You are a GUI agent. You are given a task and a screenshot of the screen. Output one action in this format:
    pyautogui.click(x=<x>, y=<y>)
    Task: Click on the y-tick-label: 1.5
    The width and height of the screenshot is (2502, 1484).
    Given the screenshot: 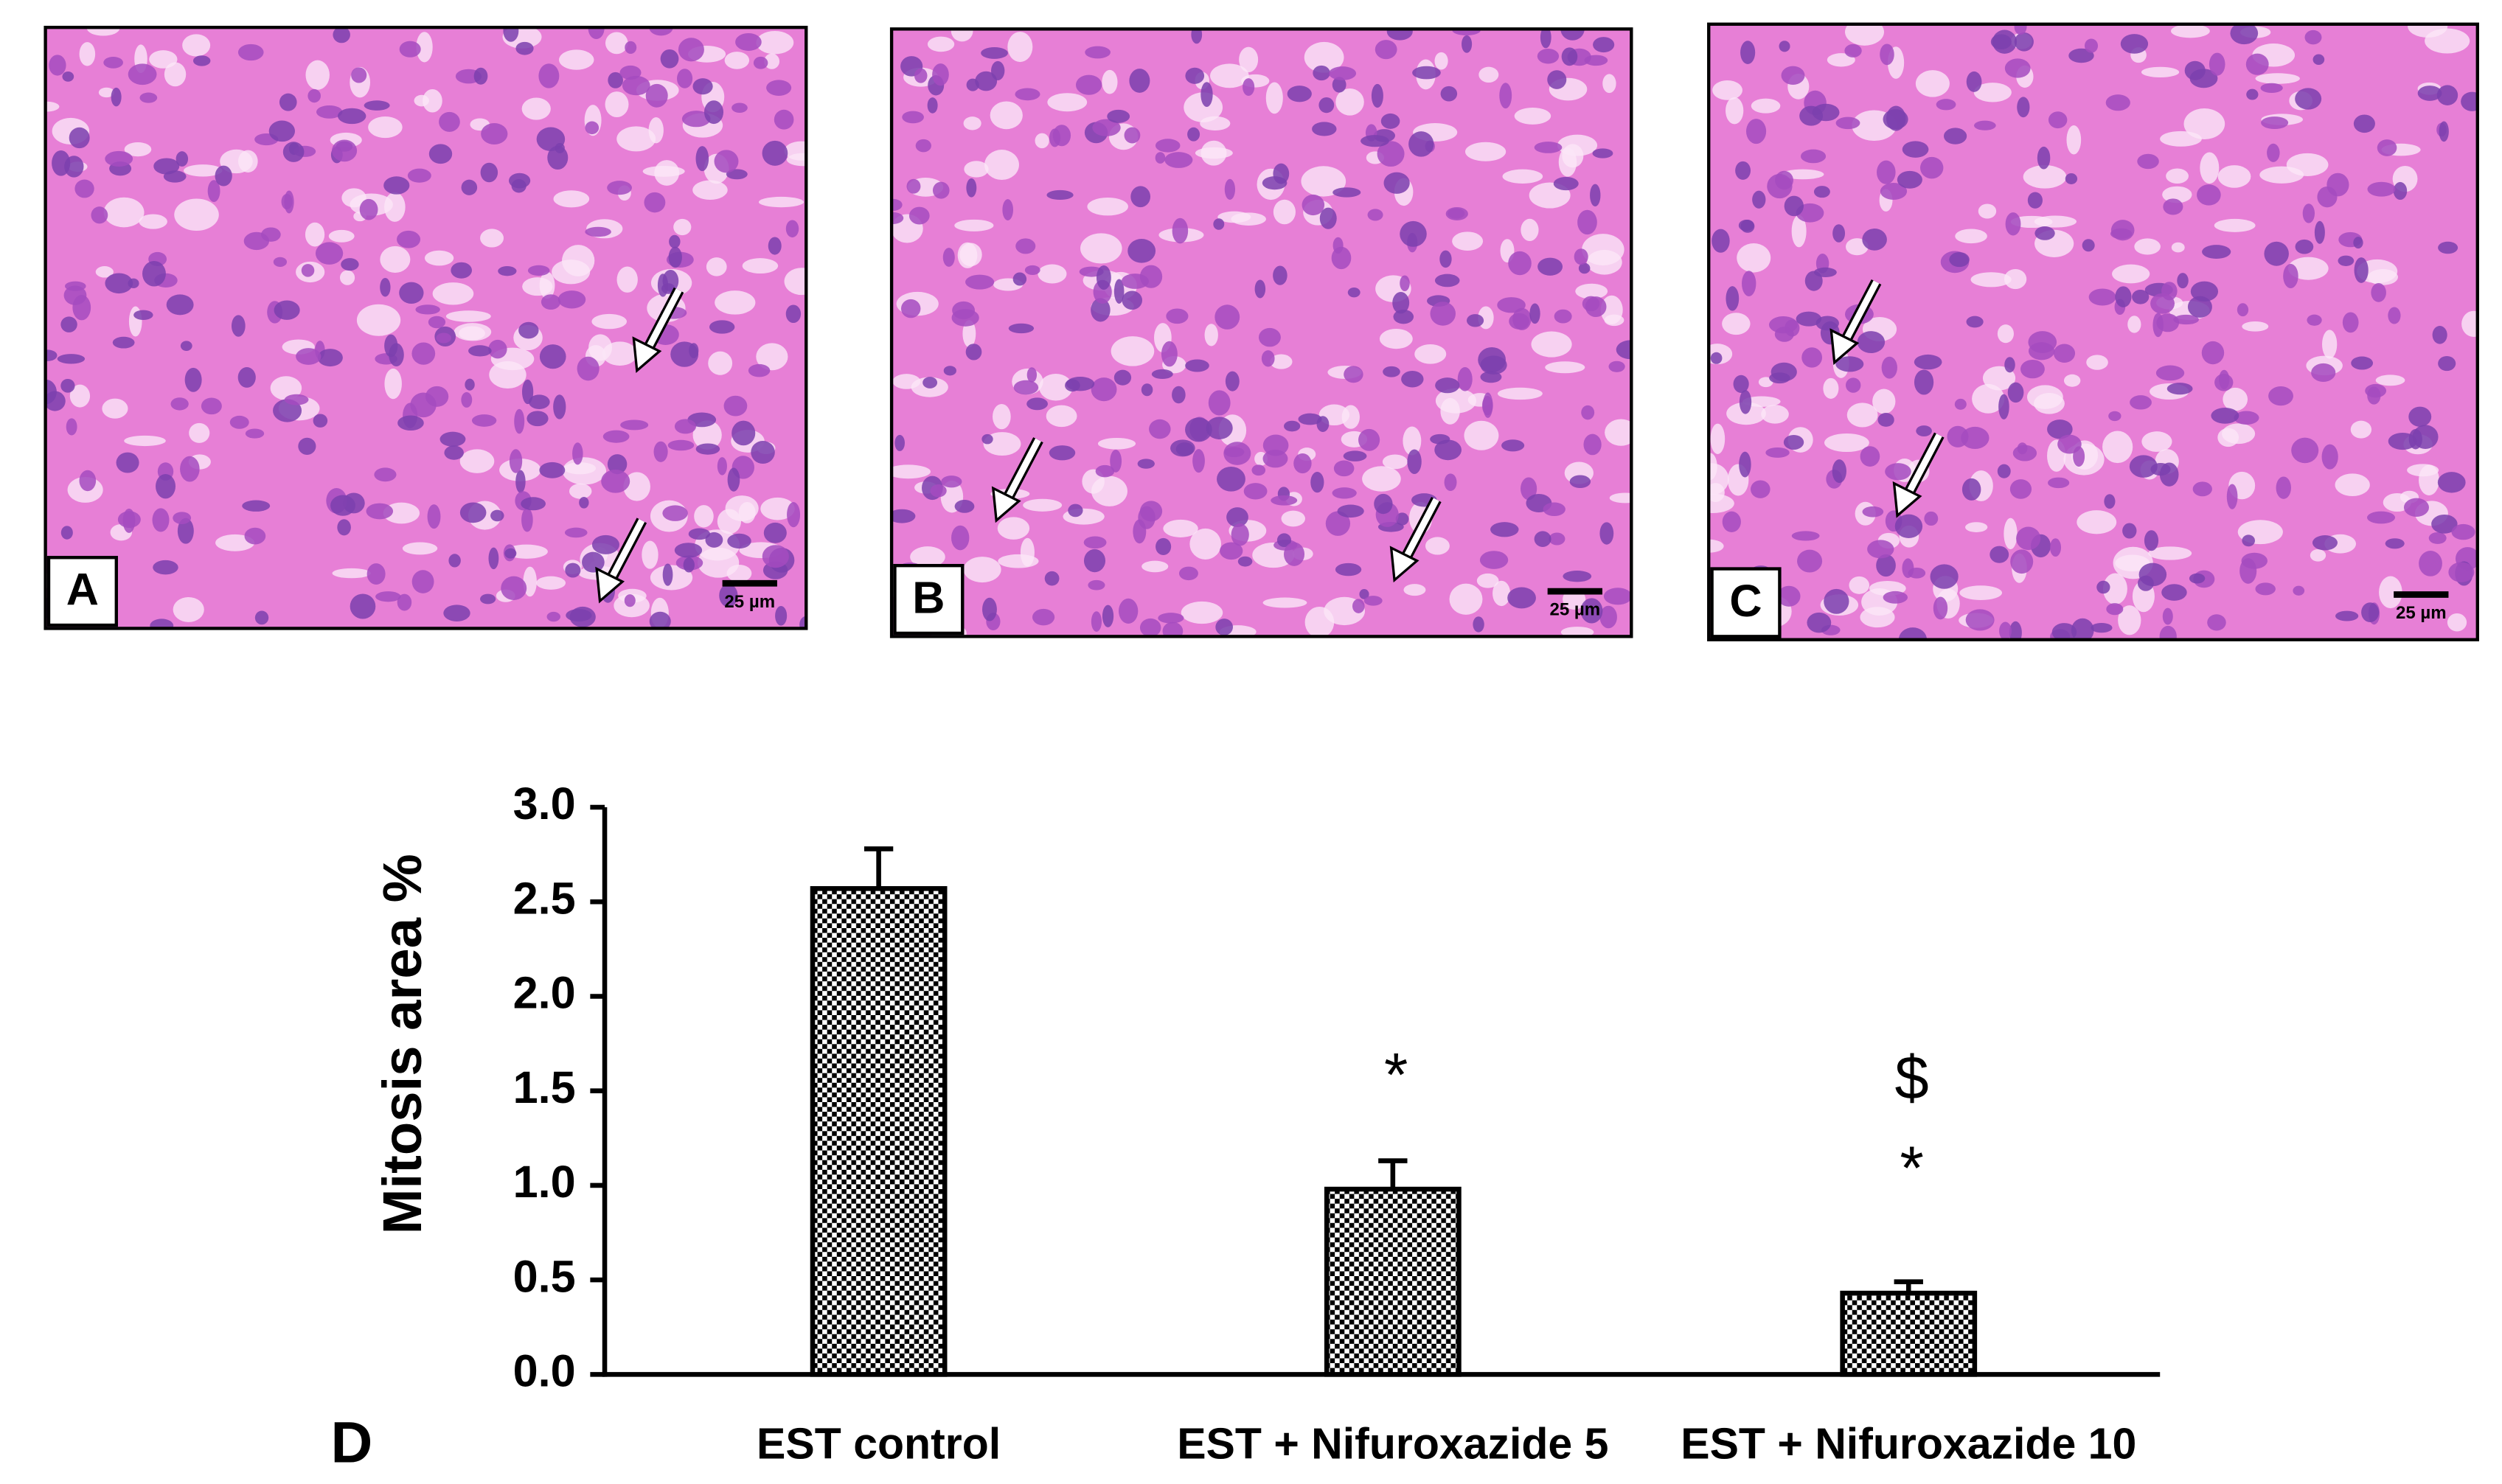 What is the action you would take?
    pyautogui.click(x=544, y=1087)
    